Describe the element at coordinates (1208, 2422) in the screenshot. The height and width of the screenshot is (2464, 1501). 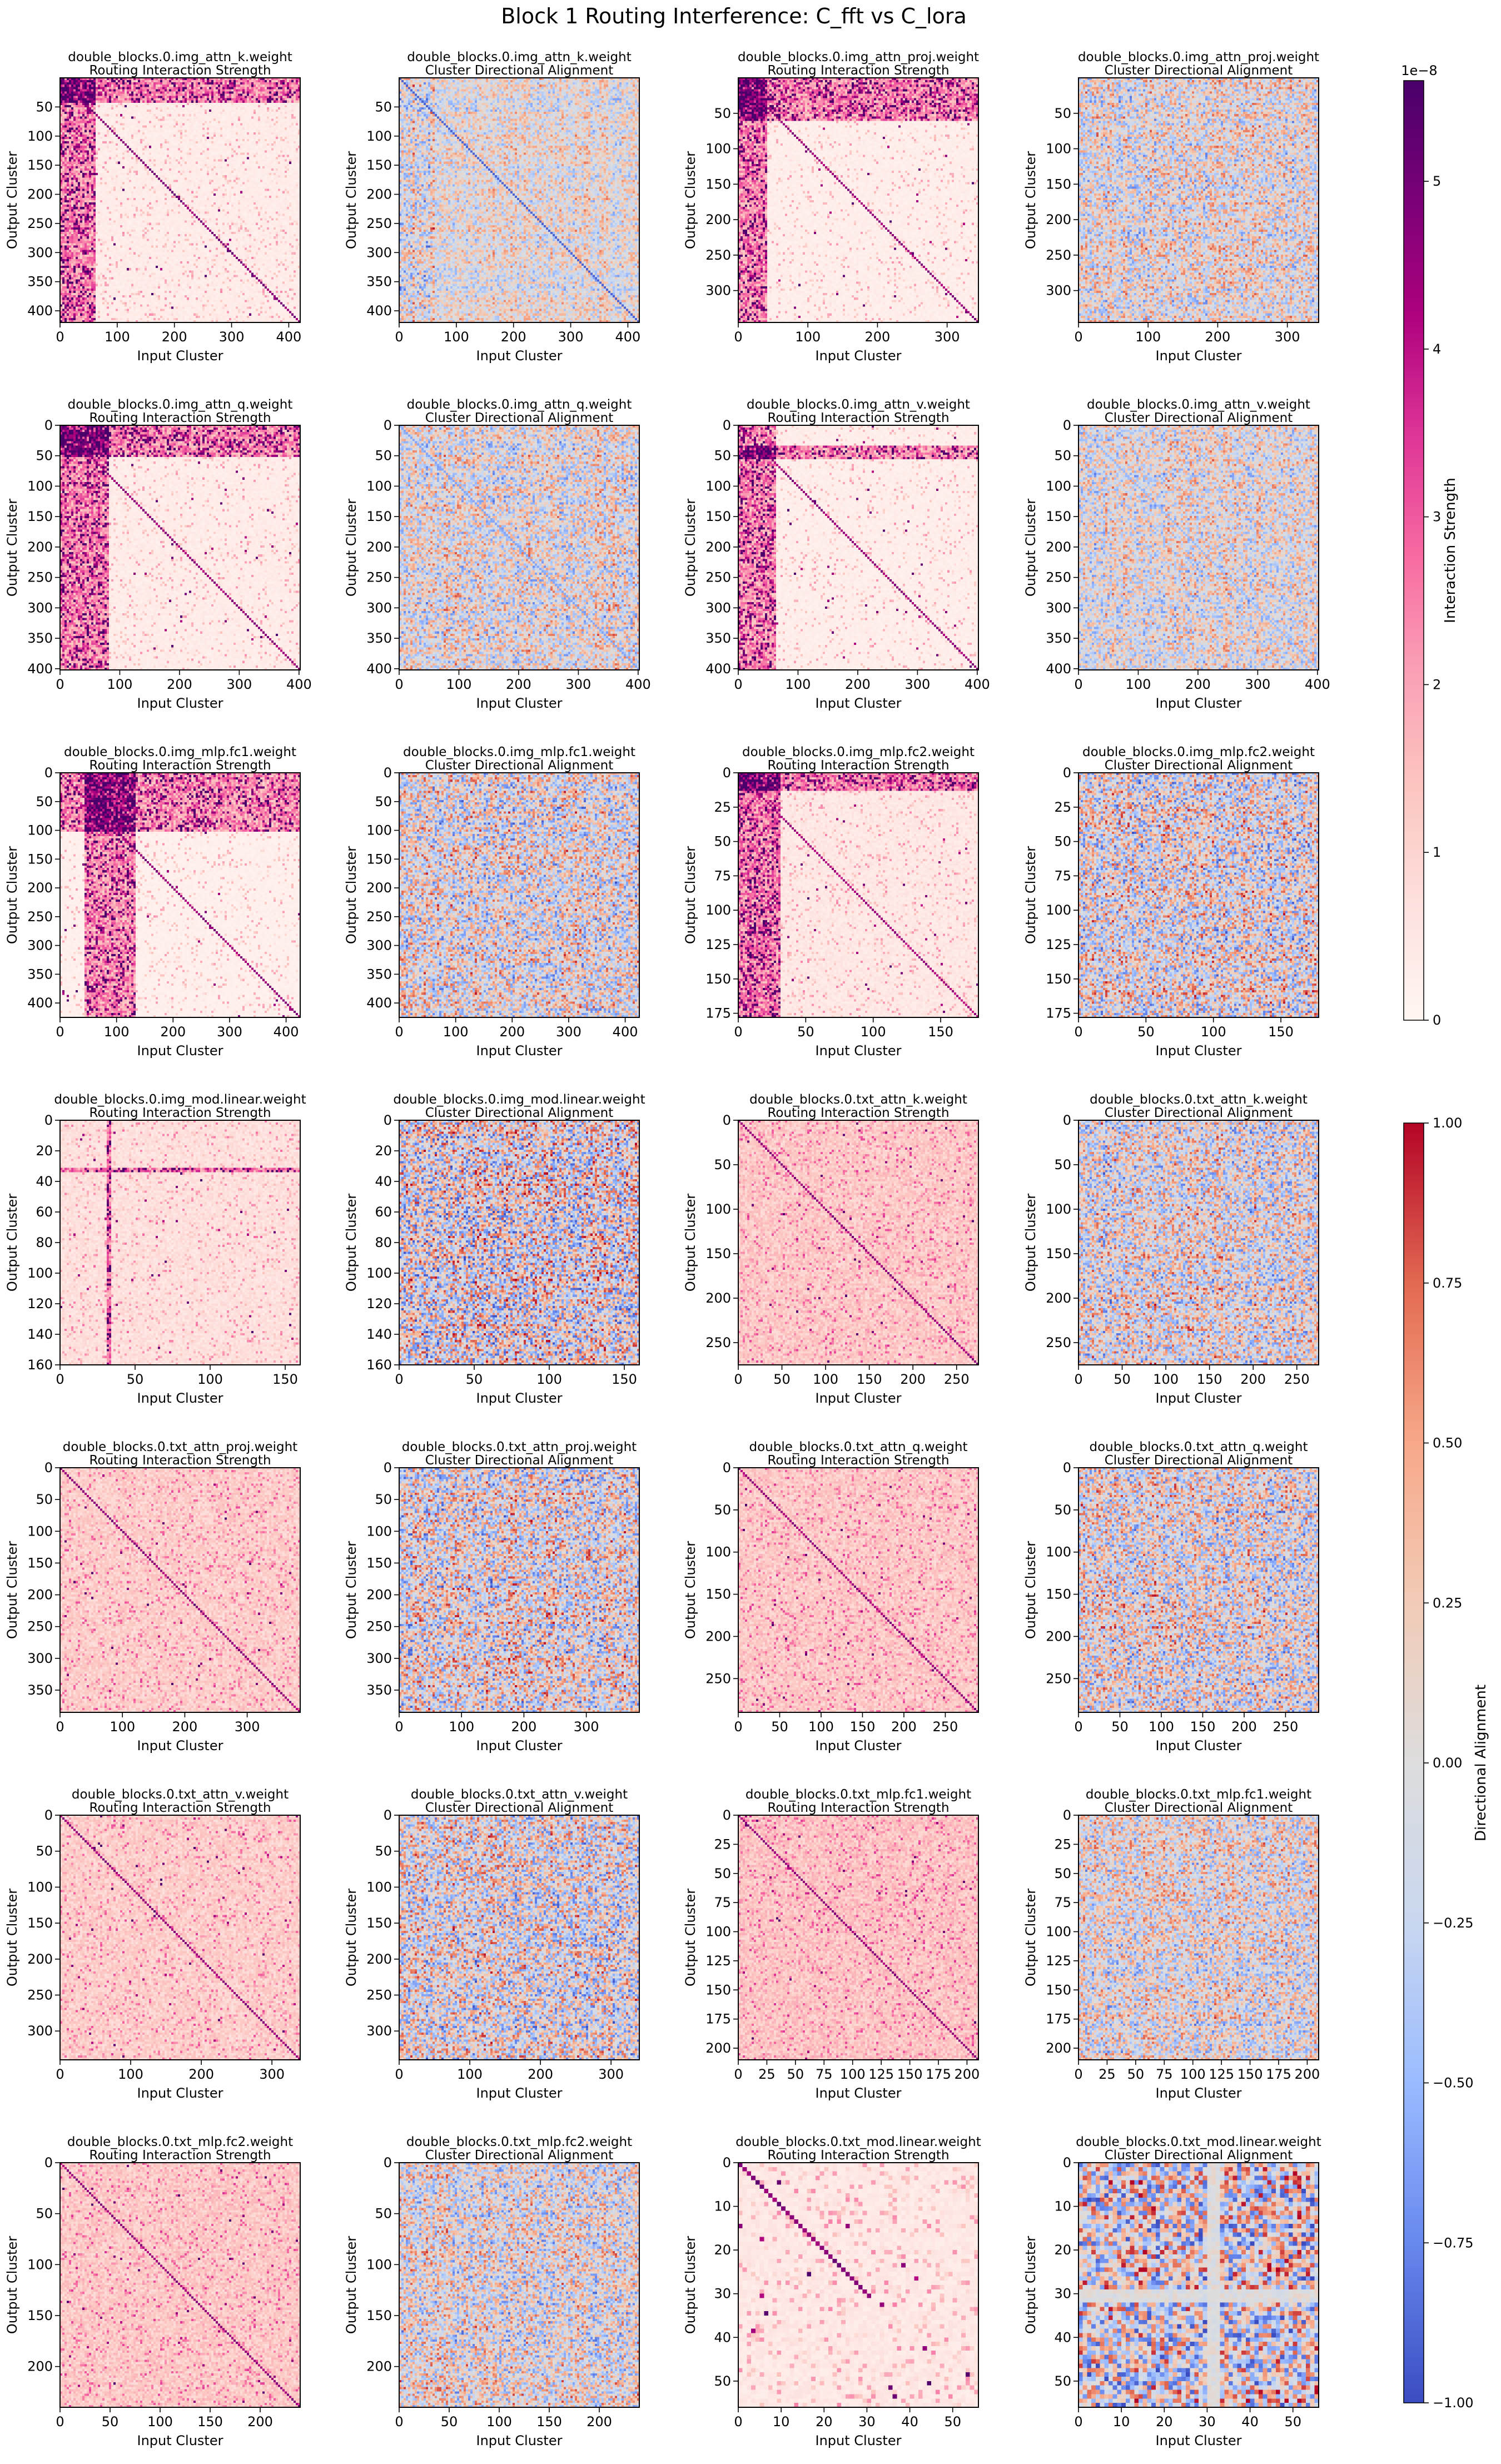
I see `x-tick-label: 30` at that location.